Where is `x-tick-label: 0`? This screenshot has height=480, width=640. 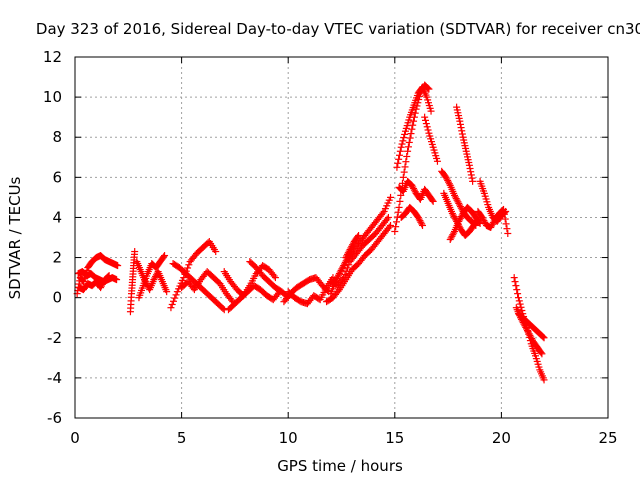
x-tick-label: 0 is located at coordinates (75, 438).